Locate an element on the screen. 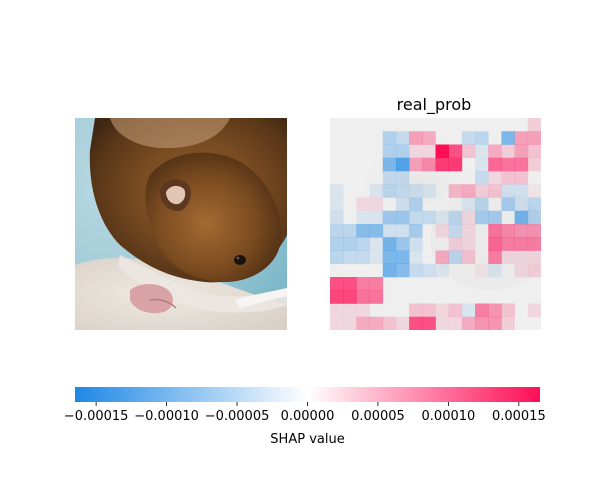 The width and height of the screenshot is (600, 500). hamster-paw-detail is located at coordinates (163, 303).